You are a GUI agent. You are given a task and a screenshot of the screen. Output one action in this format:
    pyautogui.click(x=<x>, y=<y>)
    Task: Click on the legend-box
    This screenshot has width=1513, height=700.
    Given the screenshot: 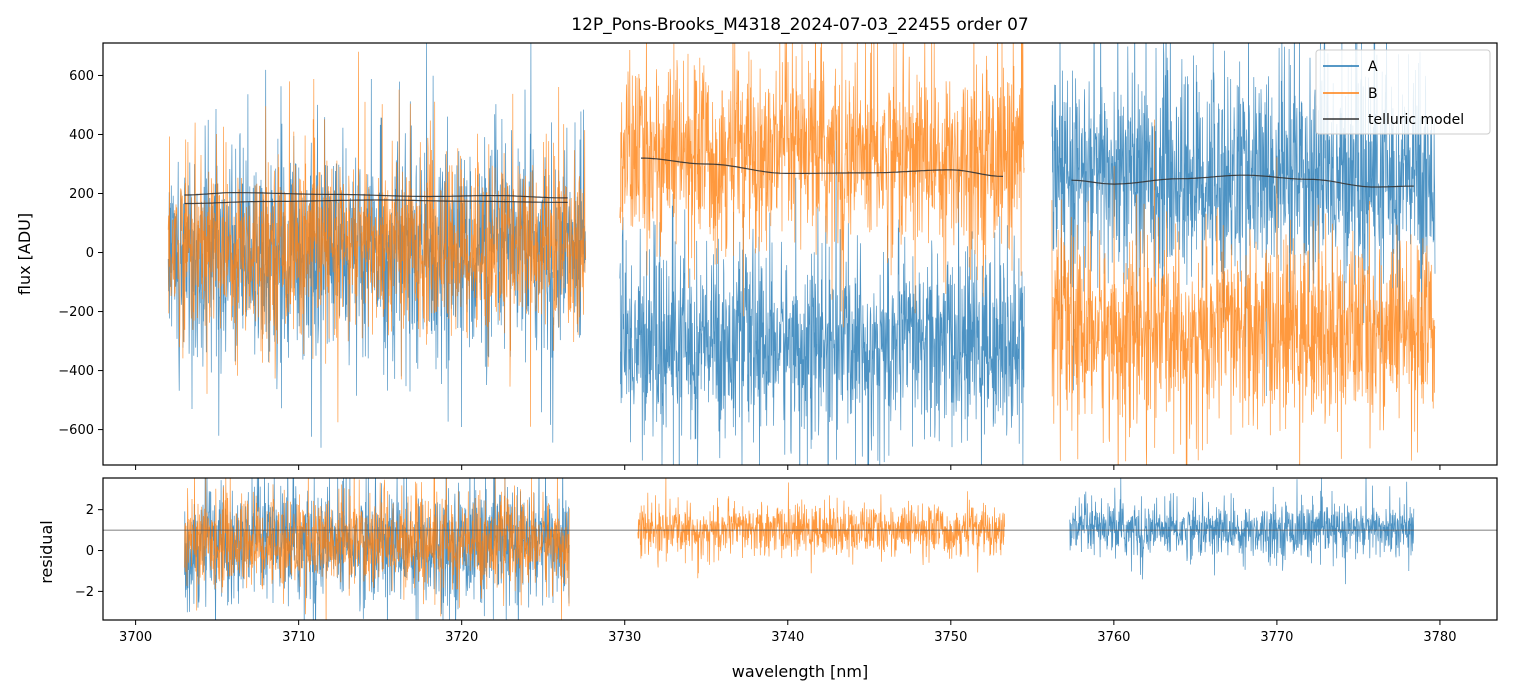 What is the action you would take?
    pyautogui.click(x=1403, y=92)
    